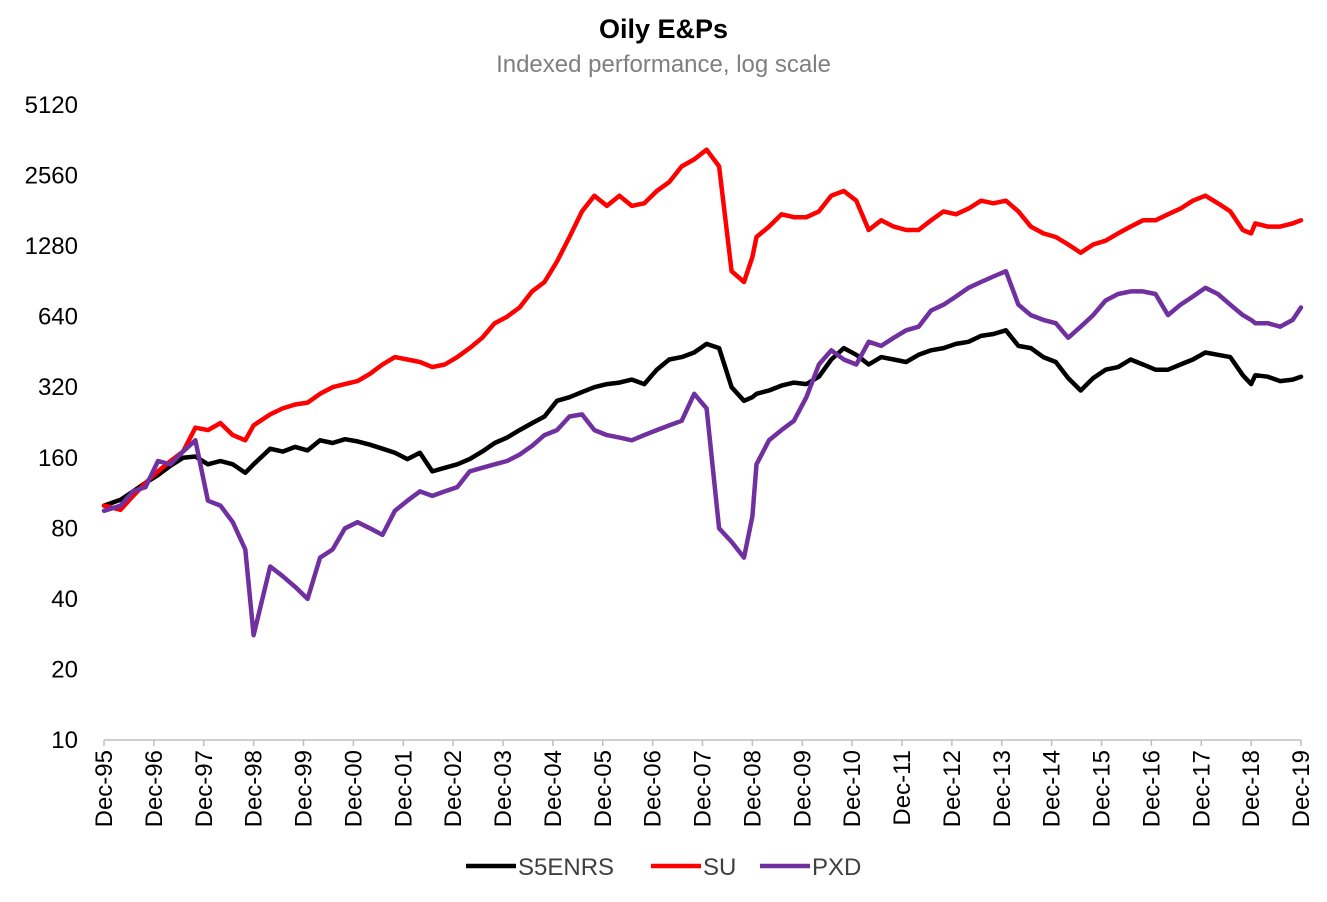 This screenshot has width=1327, height=902. I want to click on x-tick-label: Dec-03, so click(503, 788).